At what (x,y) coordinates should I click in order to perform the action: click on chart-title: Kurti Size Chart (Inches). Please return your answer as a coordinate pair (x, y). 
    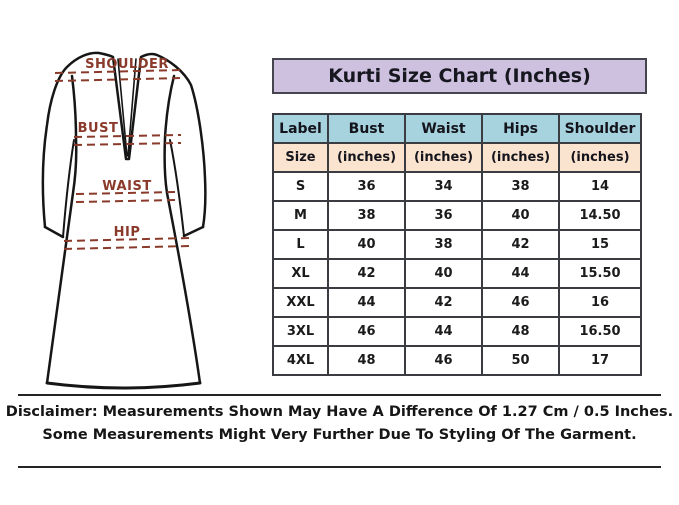
    Looking at the image, I should click on (459, 76).